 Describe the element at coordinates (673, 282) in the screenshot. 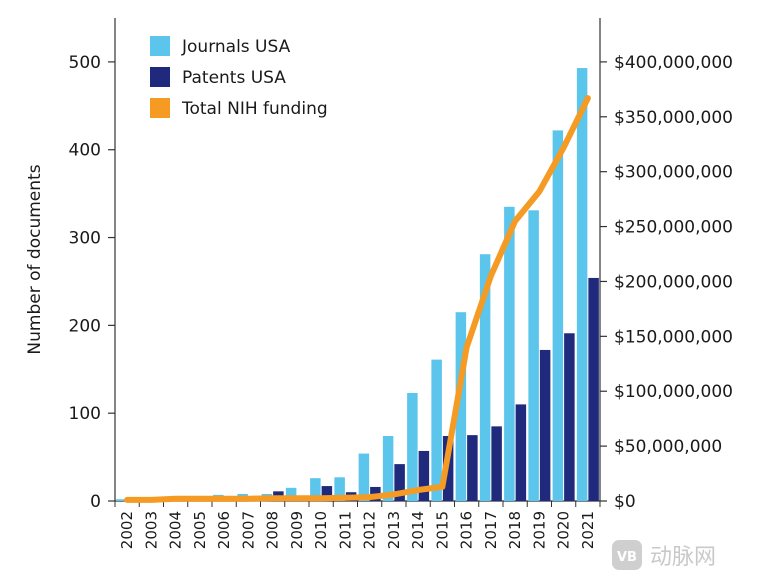

I see `y-tick-label-right: $200,000,000` at that location.